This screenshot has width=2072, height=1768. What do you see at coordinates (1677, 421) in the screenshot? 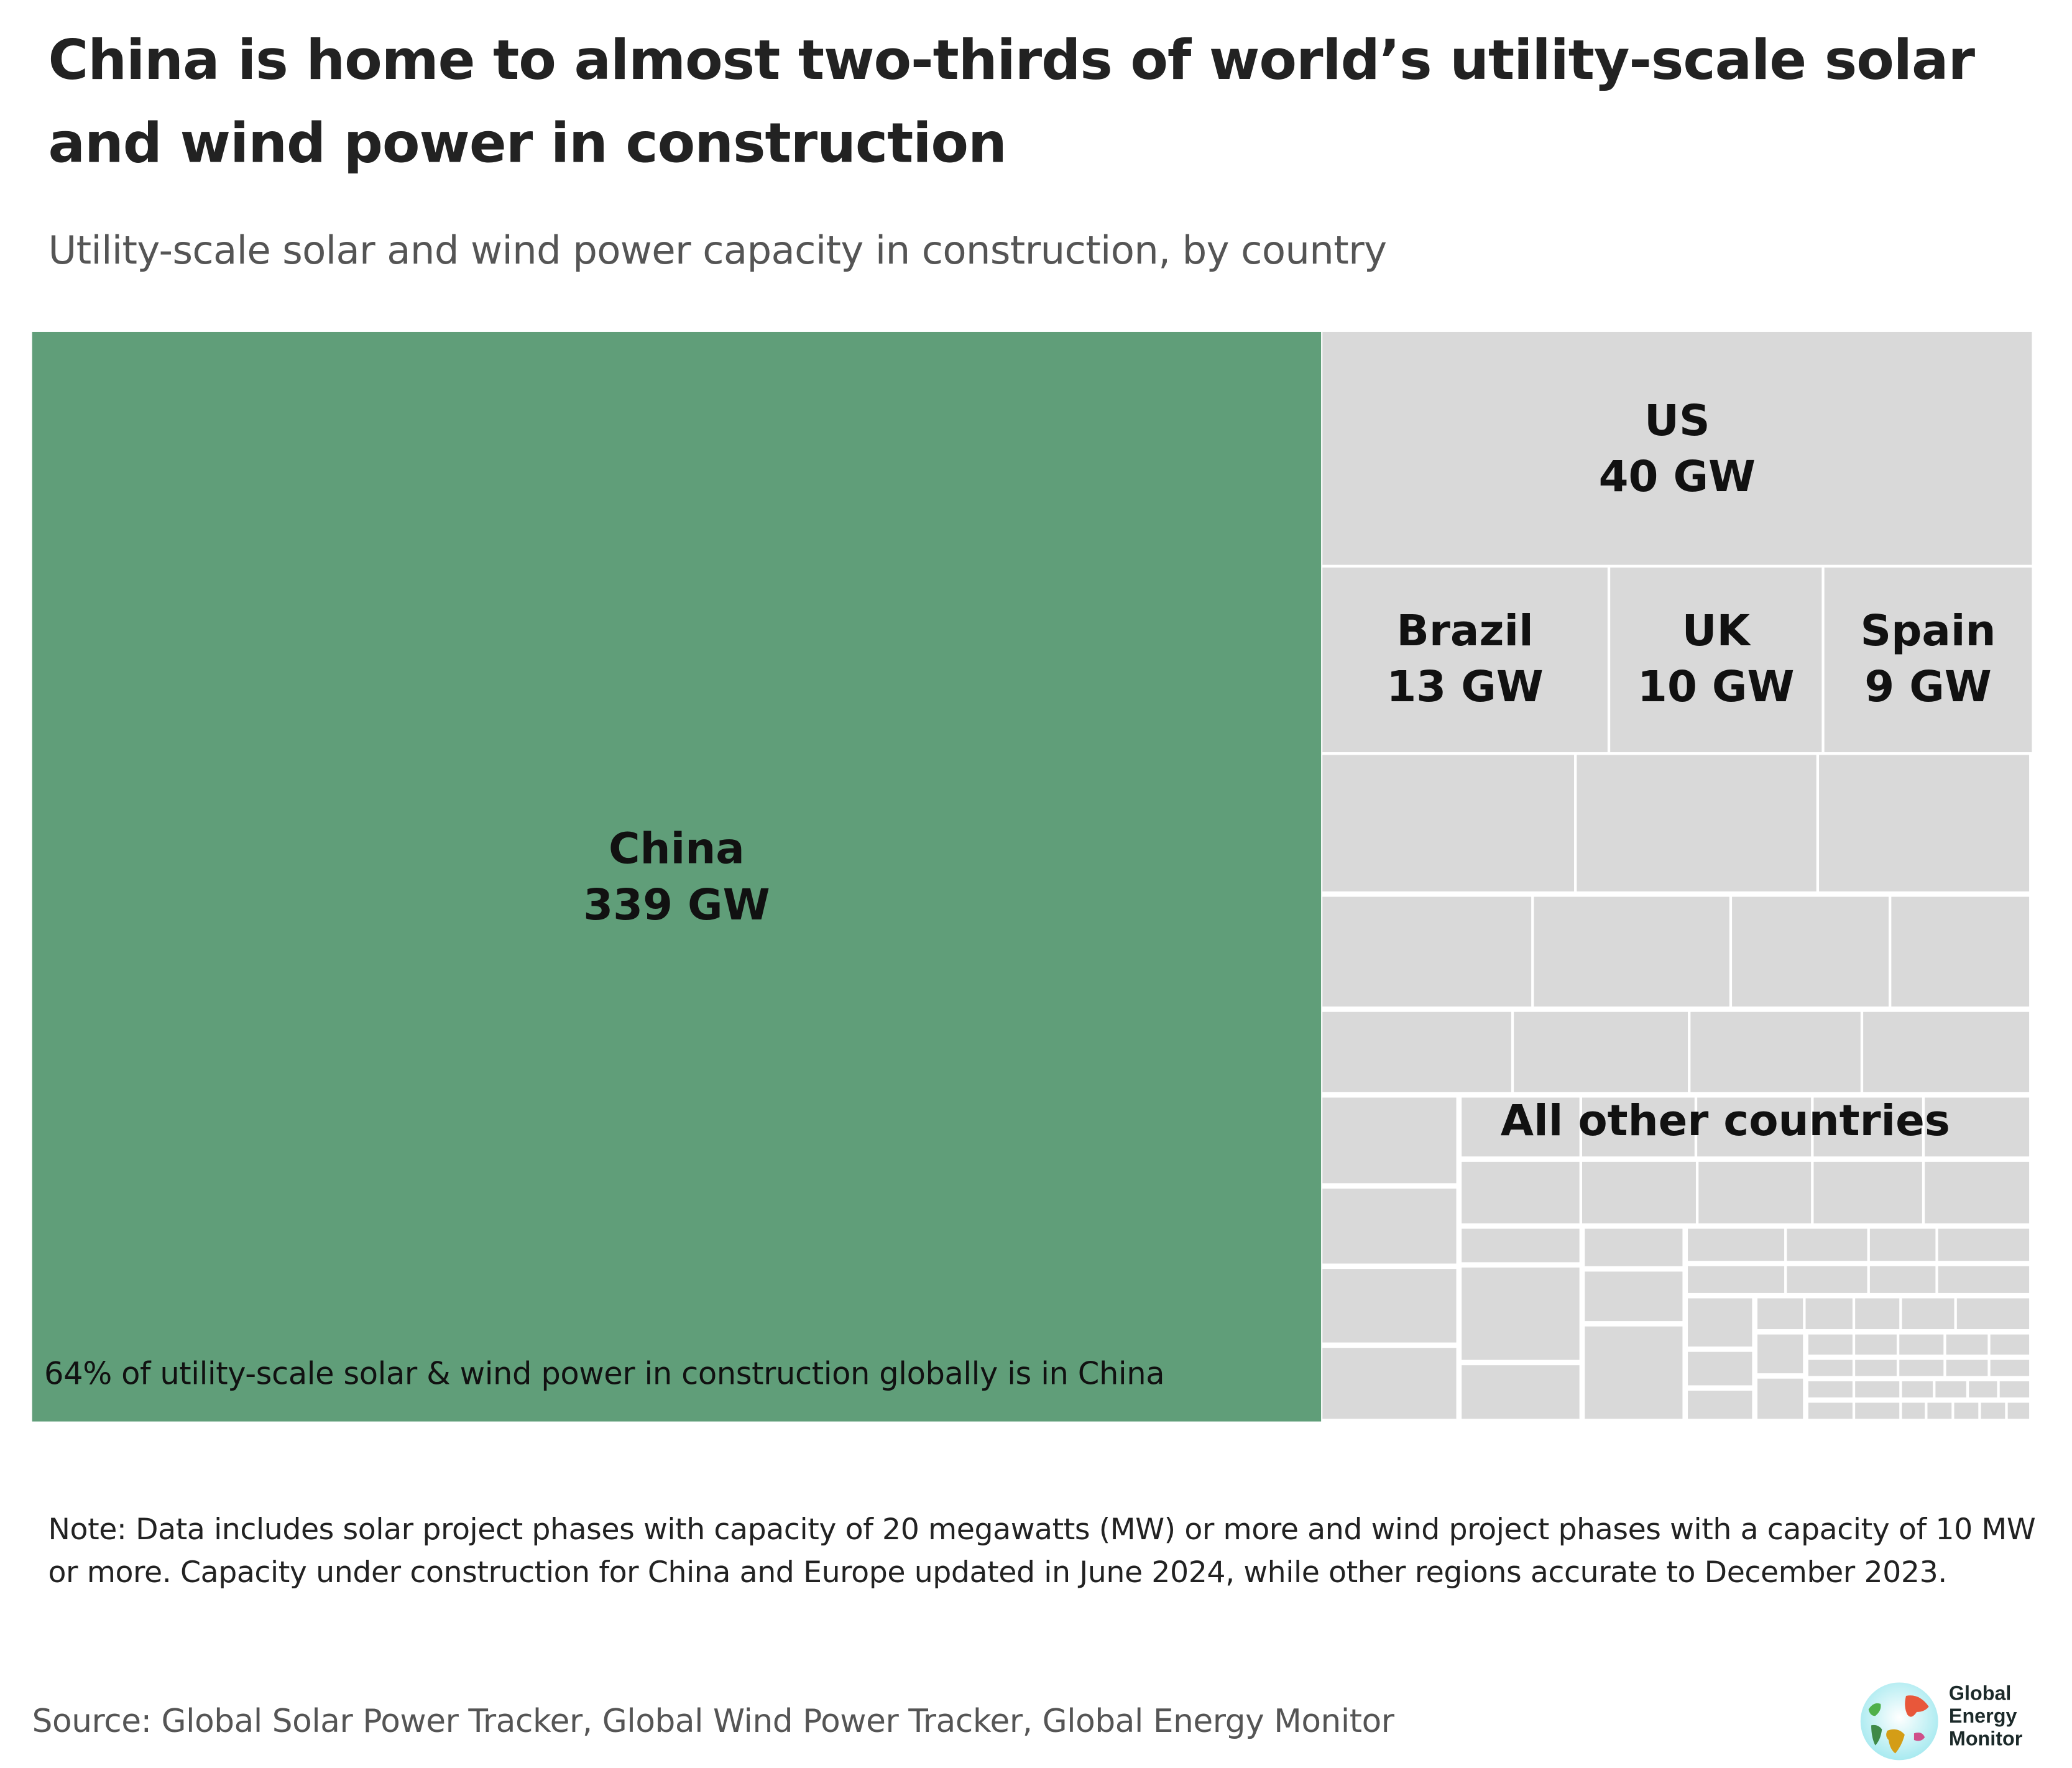
I see `label-us-name: US` at bounding box center [1677, 421].